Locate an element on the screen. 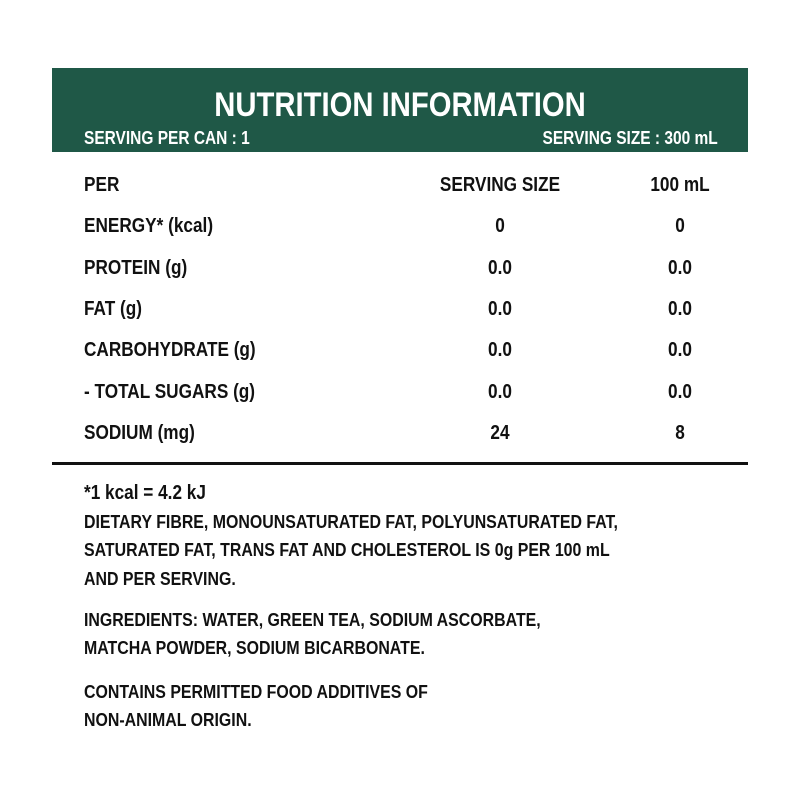 The image size is (800, 800). divider is located at coordinates (400, 463).